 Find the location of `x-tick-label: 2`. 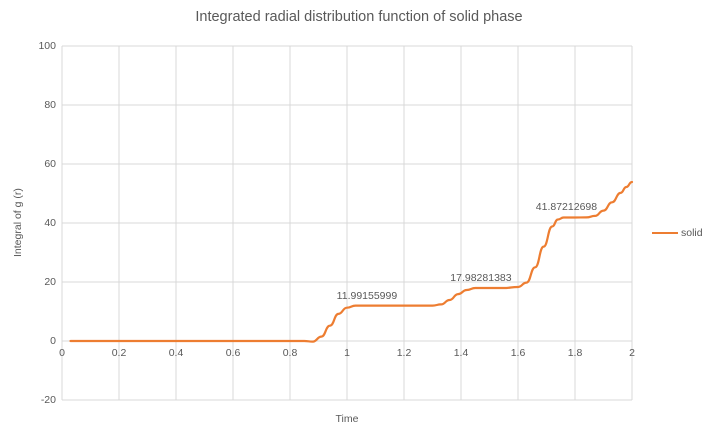

x-tick-label: 2 is located at coordinates (632, 353).